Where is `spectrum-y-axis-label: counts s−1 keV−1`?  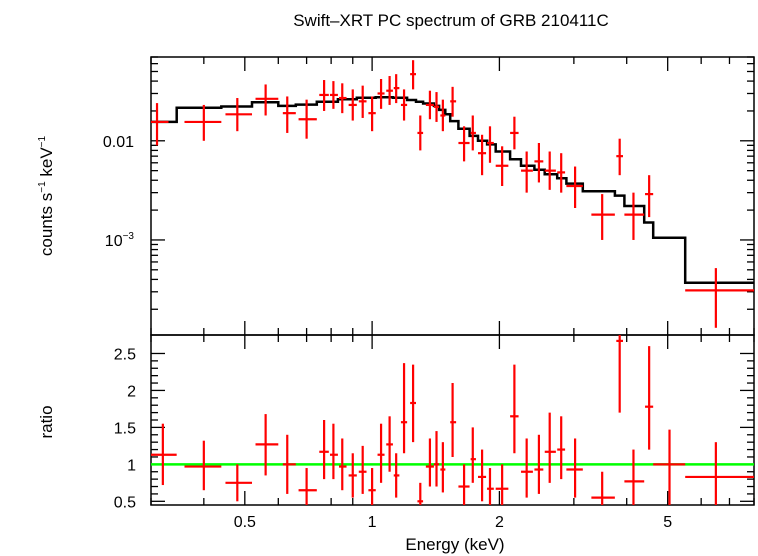 spectrum-y-axis-label: counts s−1 keV−1 is located at coordinates (46, 195).